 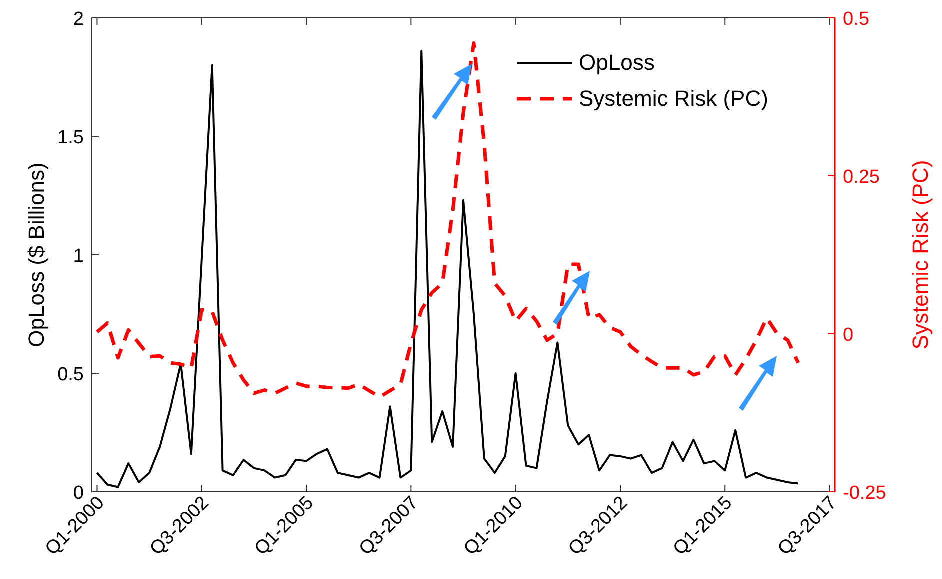 I want to click on y2-tick-label: 0, so click(x=848, y=335).